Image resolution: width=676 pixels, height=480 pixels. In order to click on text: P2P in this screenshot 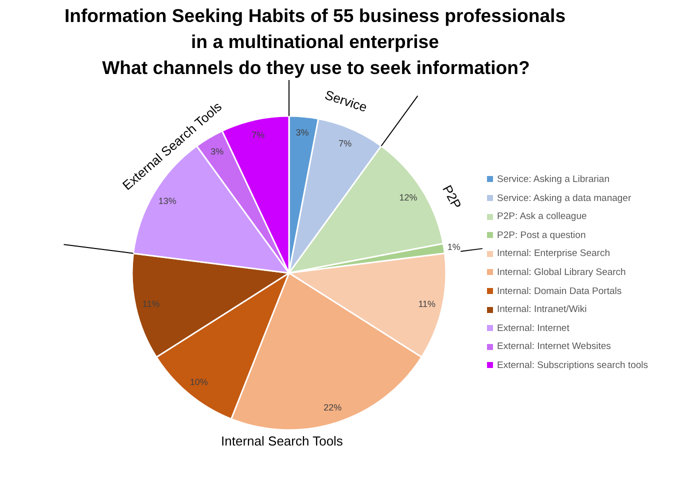, I will do `click(452, 197)`.